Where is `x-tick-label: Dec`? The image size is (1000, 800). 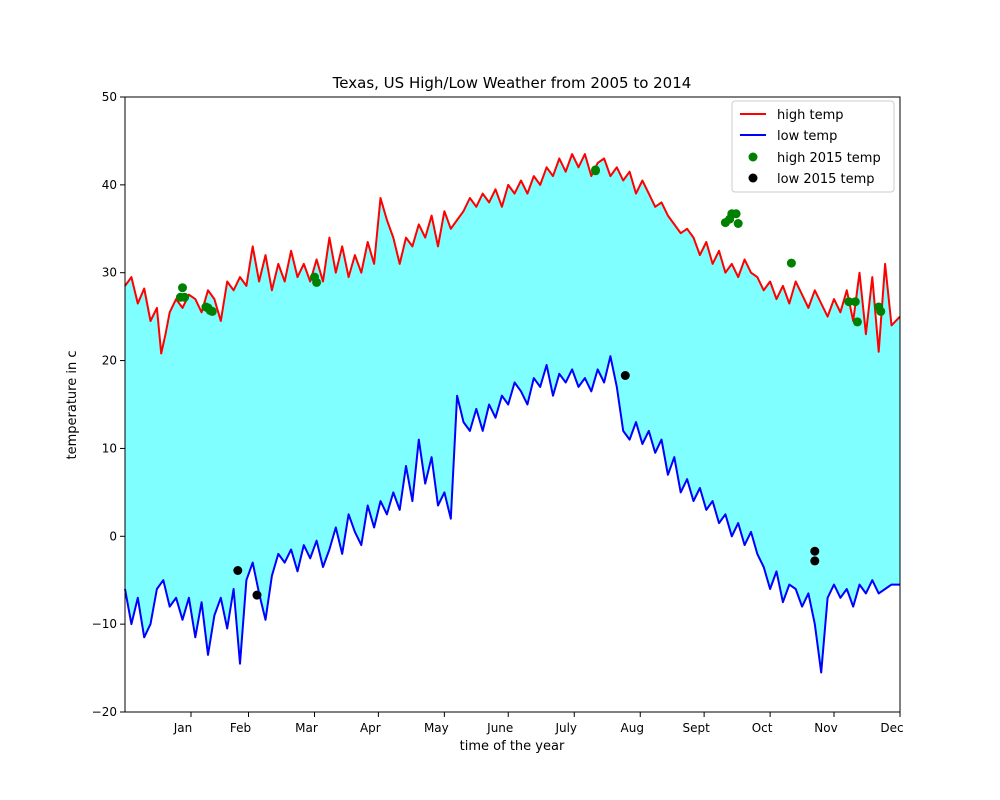 x-tick-label: Dec is located at coordinates (891, 728).